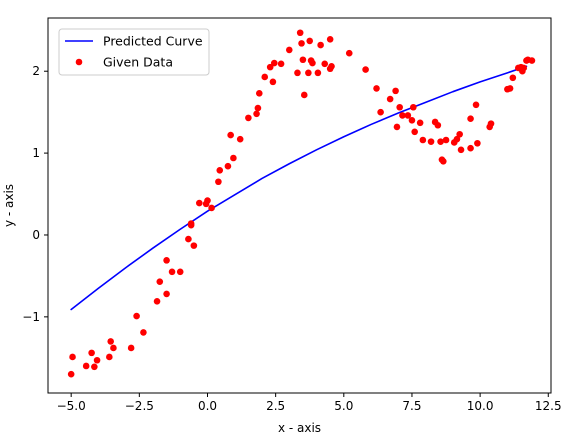 This screenshot has width=568, height=441. What do you see at coordinates (411, 406) in the screenshot?
I see `x-tick-label: 7.5` at bounding box center [411, 406].